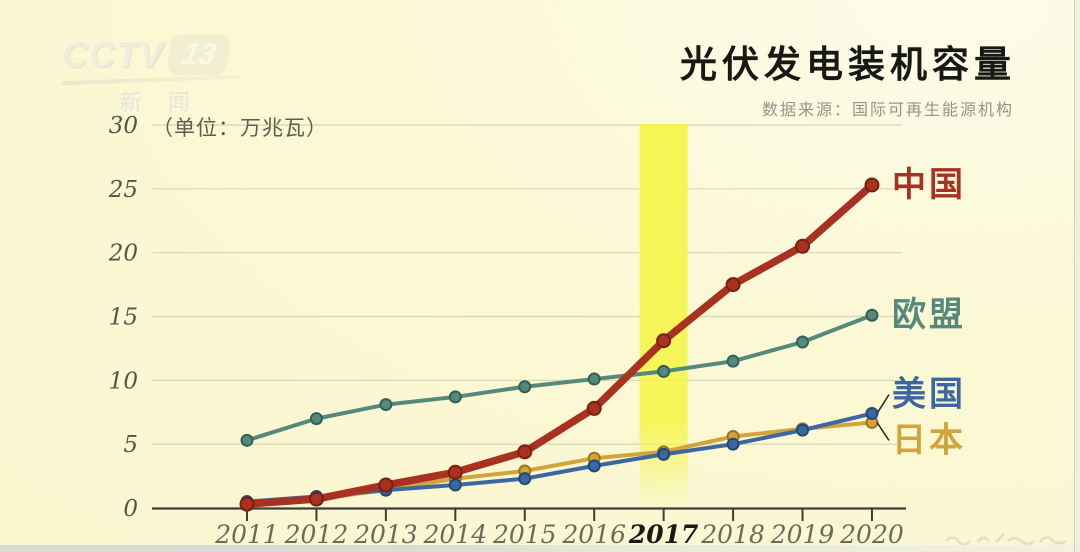 The width and height of the screenshot is (1080, 552). I want to click on cctv-logo-subtext: 新闻, so click(168, 102).